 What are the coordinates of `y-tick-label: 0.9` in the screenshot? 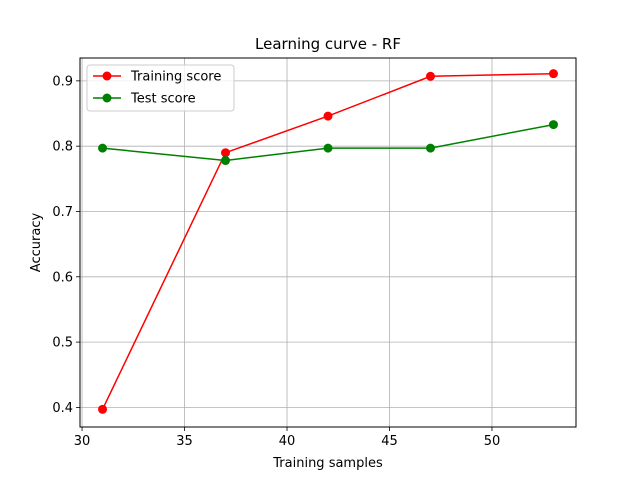 It's located at (62, 81).